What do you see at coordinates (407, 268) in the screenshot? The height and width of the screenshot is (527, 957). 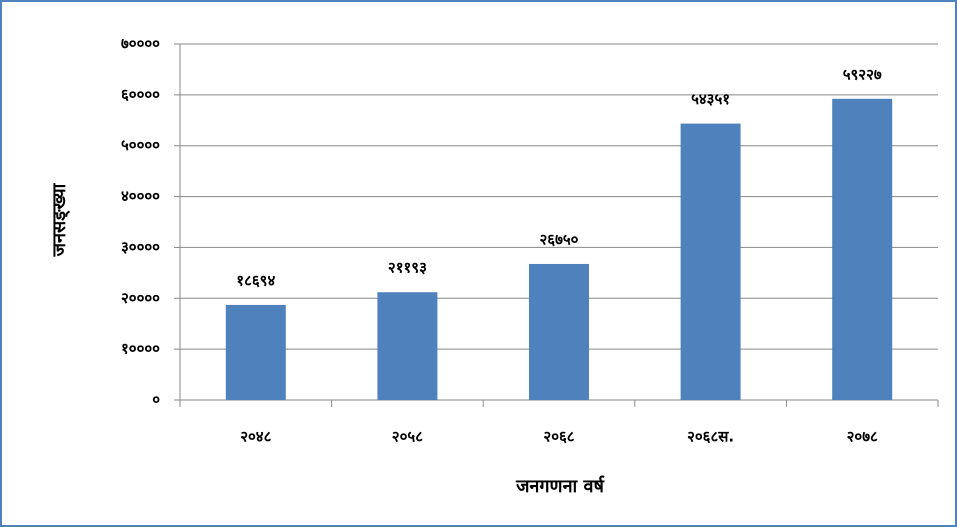 I see `data-label: २११९३` at bounding box center [407, 268].